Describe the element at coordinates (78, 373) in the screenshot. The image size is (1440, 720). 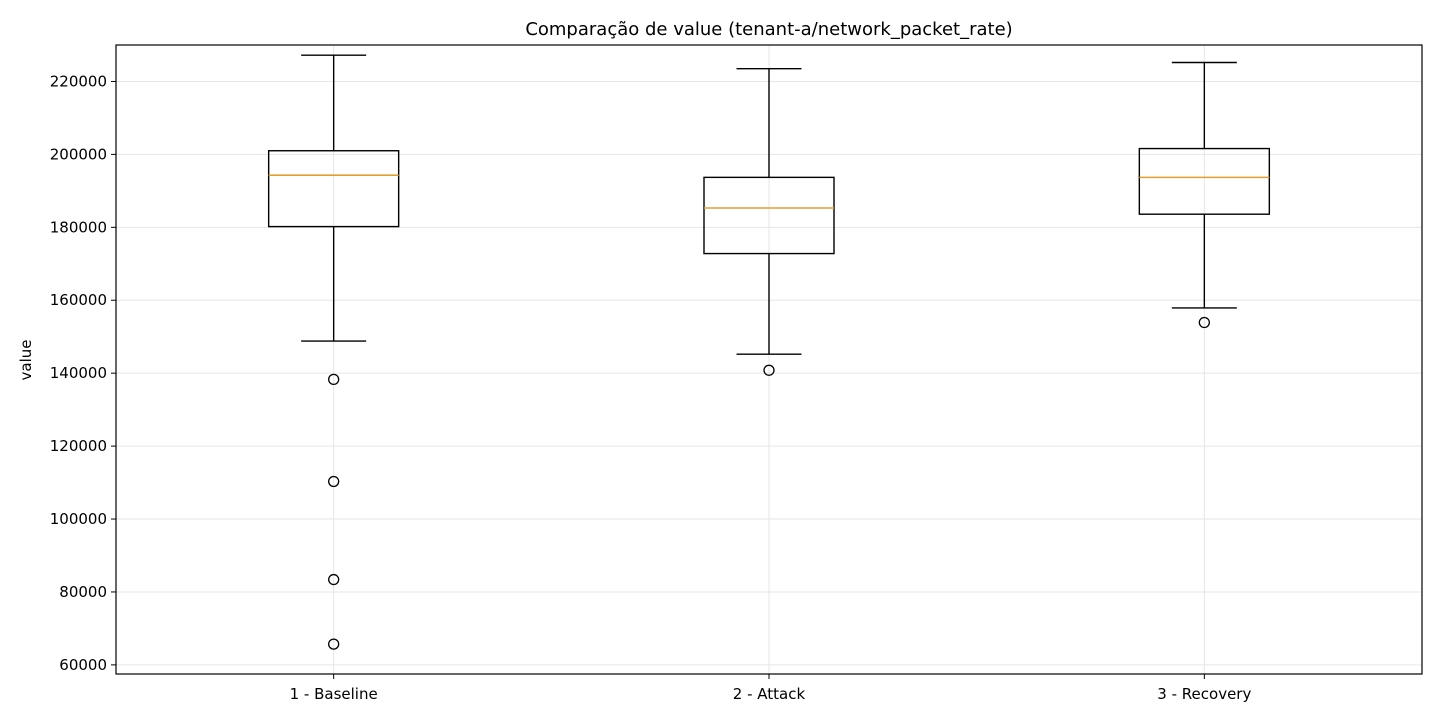
I see `y-tick-label: 140000` at that location.